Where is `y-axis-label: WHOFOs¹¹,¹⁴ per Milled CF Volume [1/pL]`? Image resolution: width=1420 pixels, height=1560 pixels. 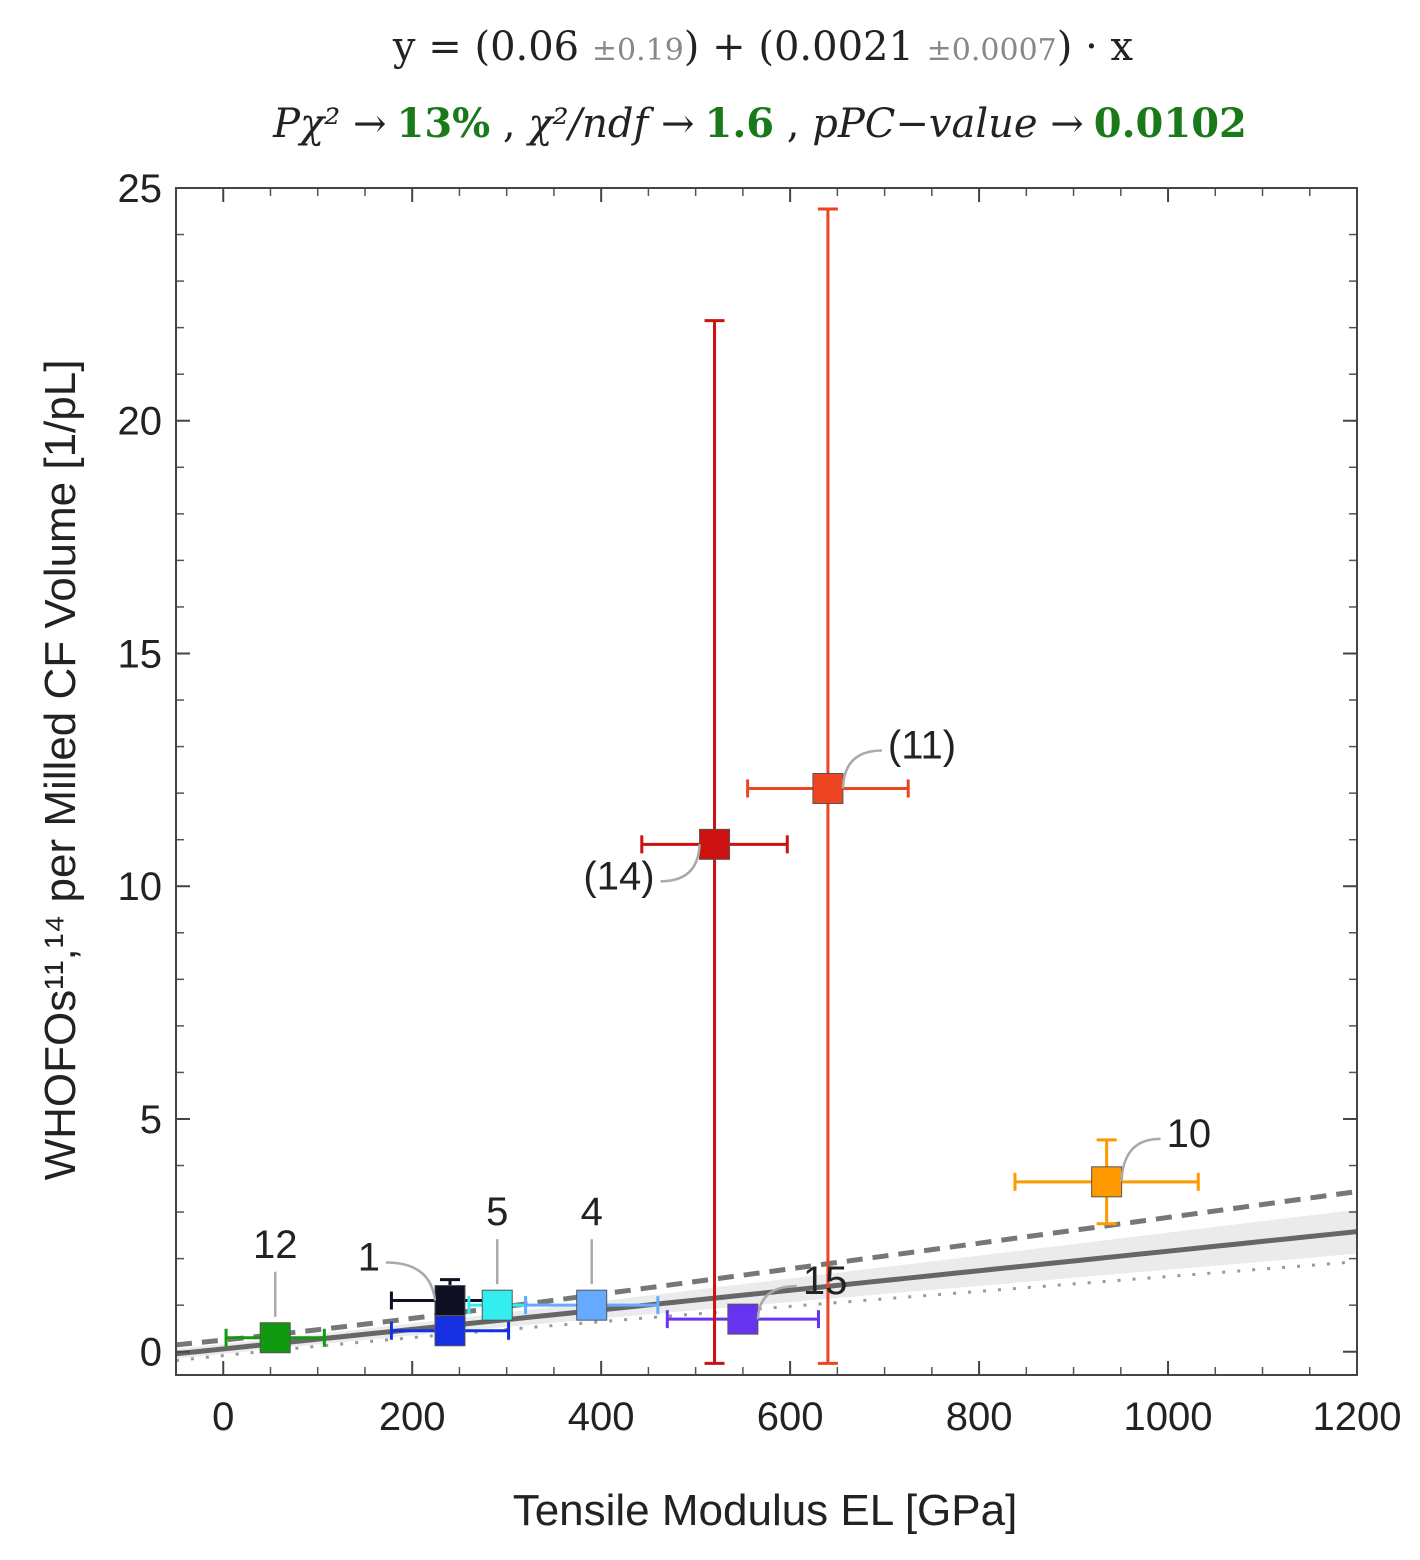 y-axis-label: WHOFOs¹¹,¹⁴ per Milled CF Volume [1/pL] is located at coordinates (60, 770).